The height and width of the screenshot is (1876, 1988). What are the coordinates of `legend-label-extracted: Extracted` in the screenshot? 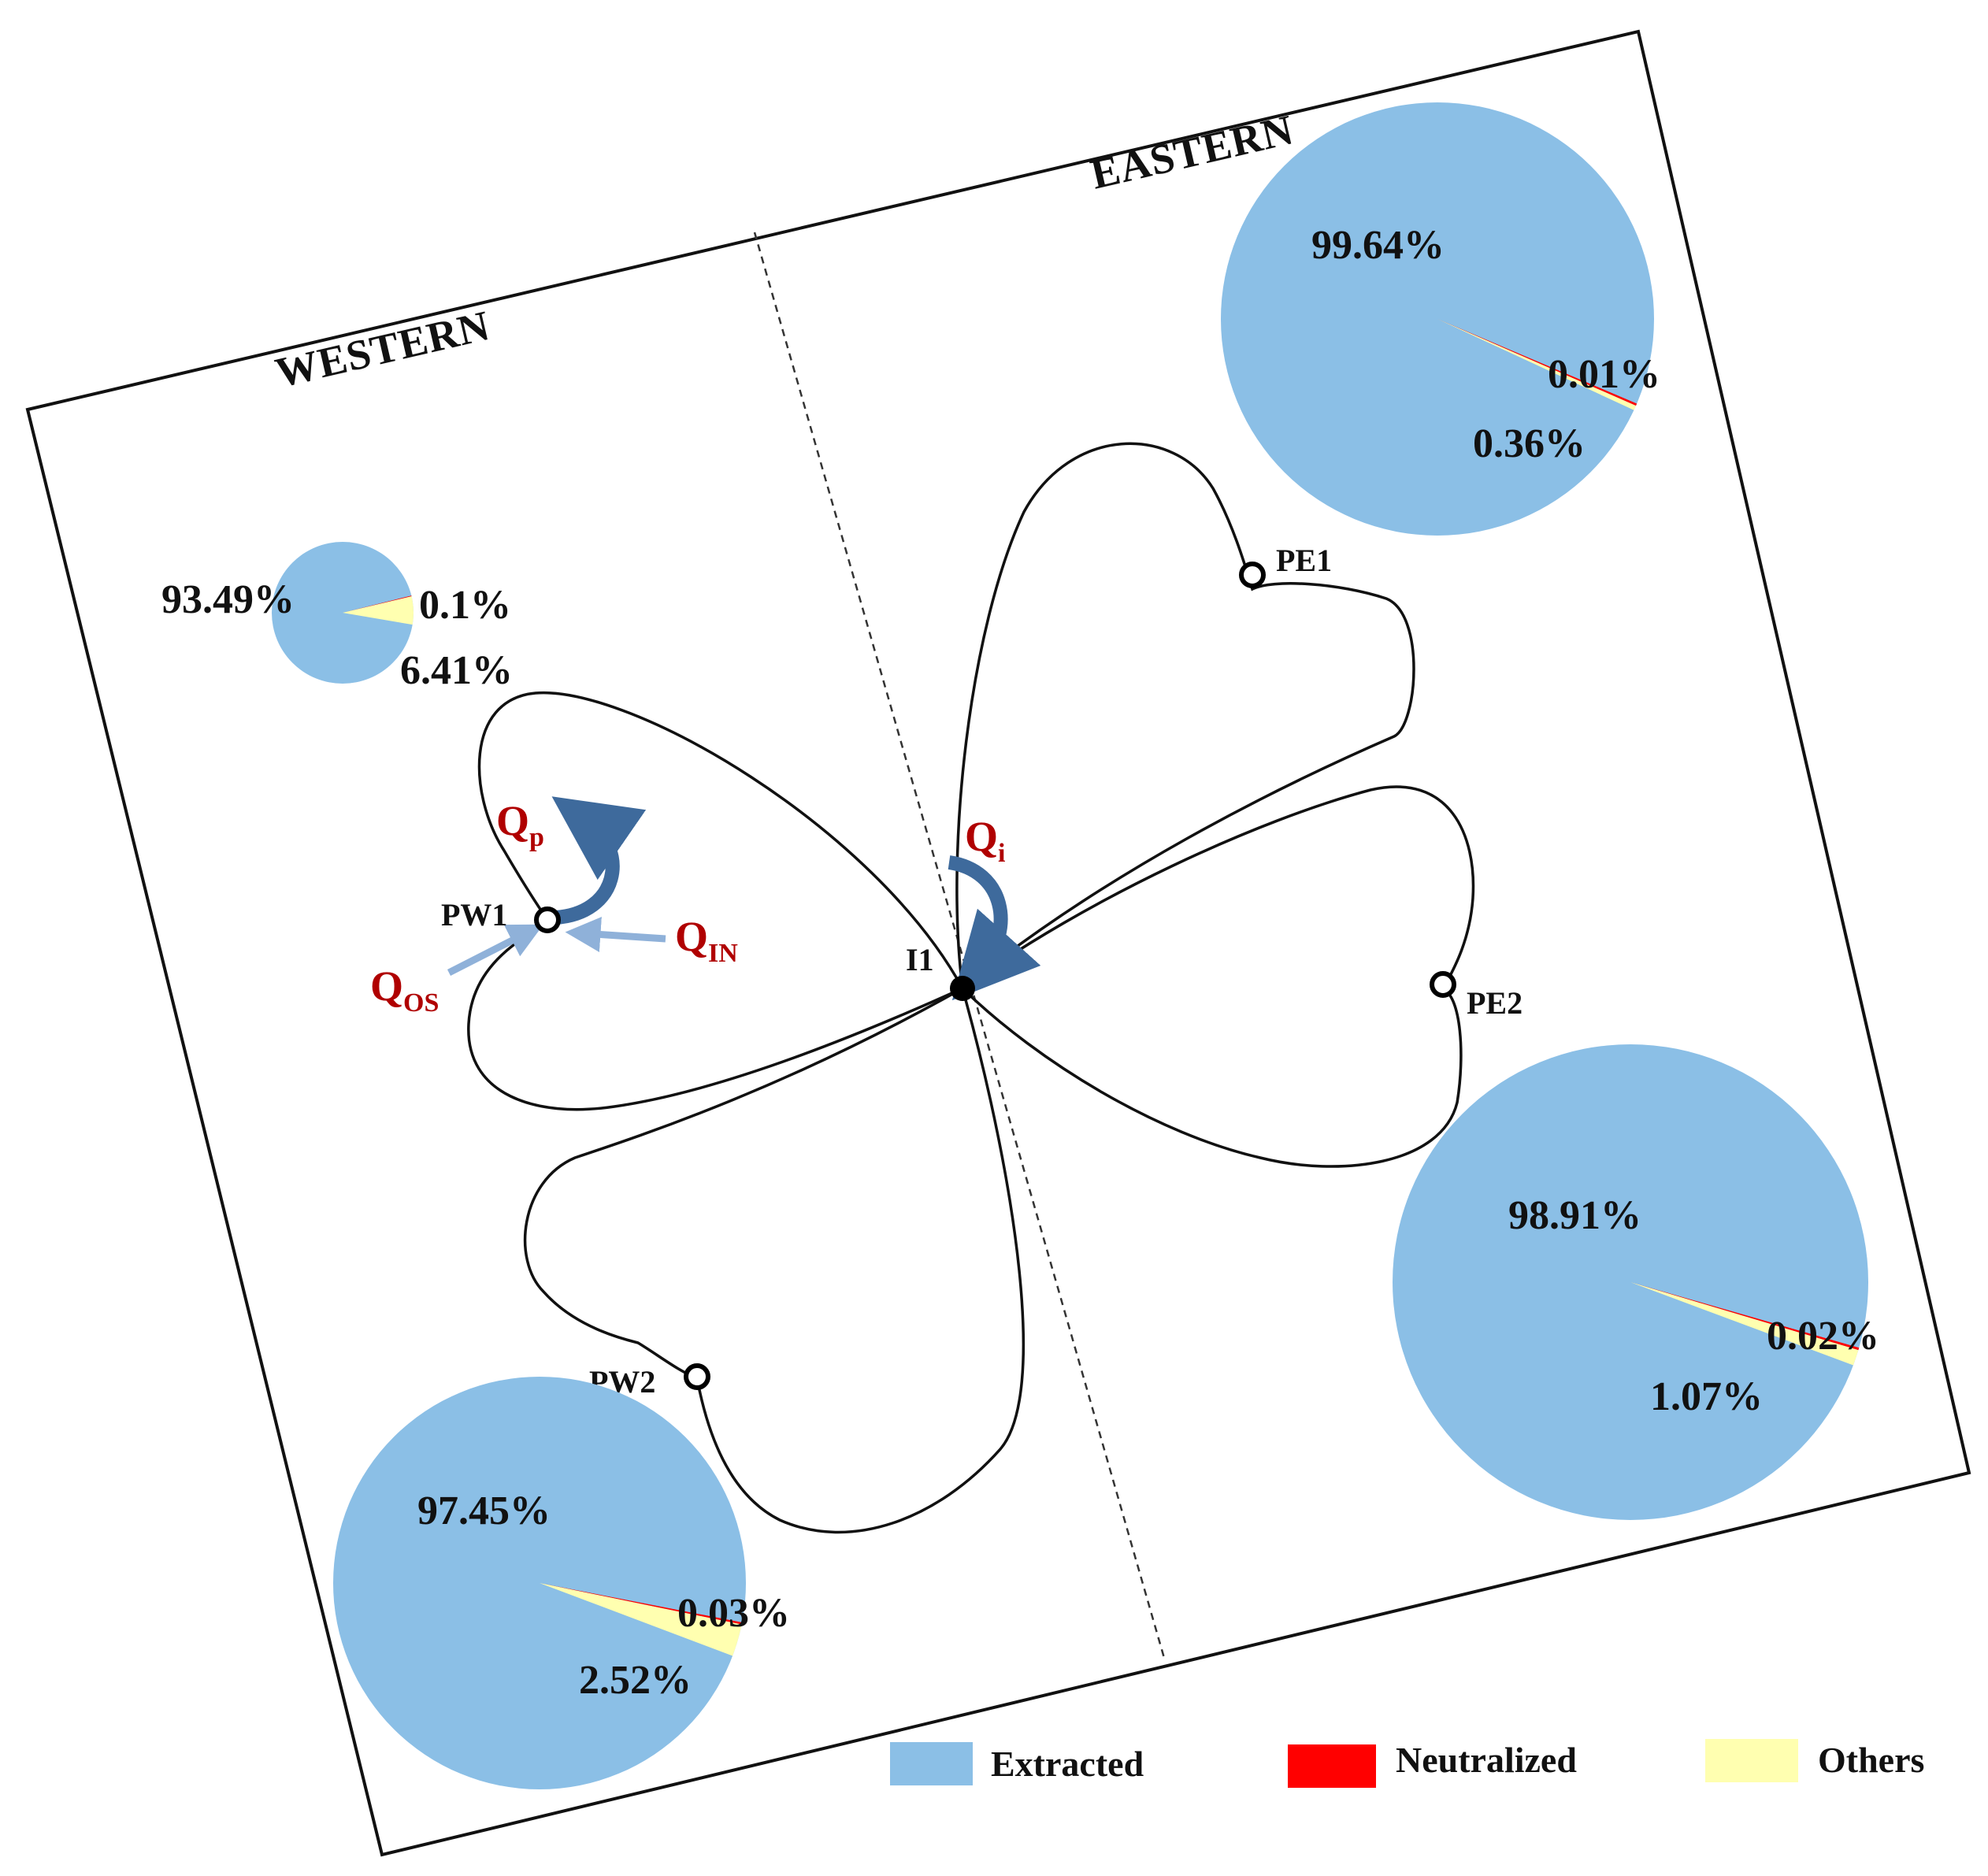 It's located at (1068, 1764).